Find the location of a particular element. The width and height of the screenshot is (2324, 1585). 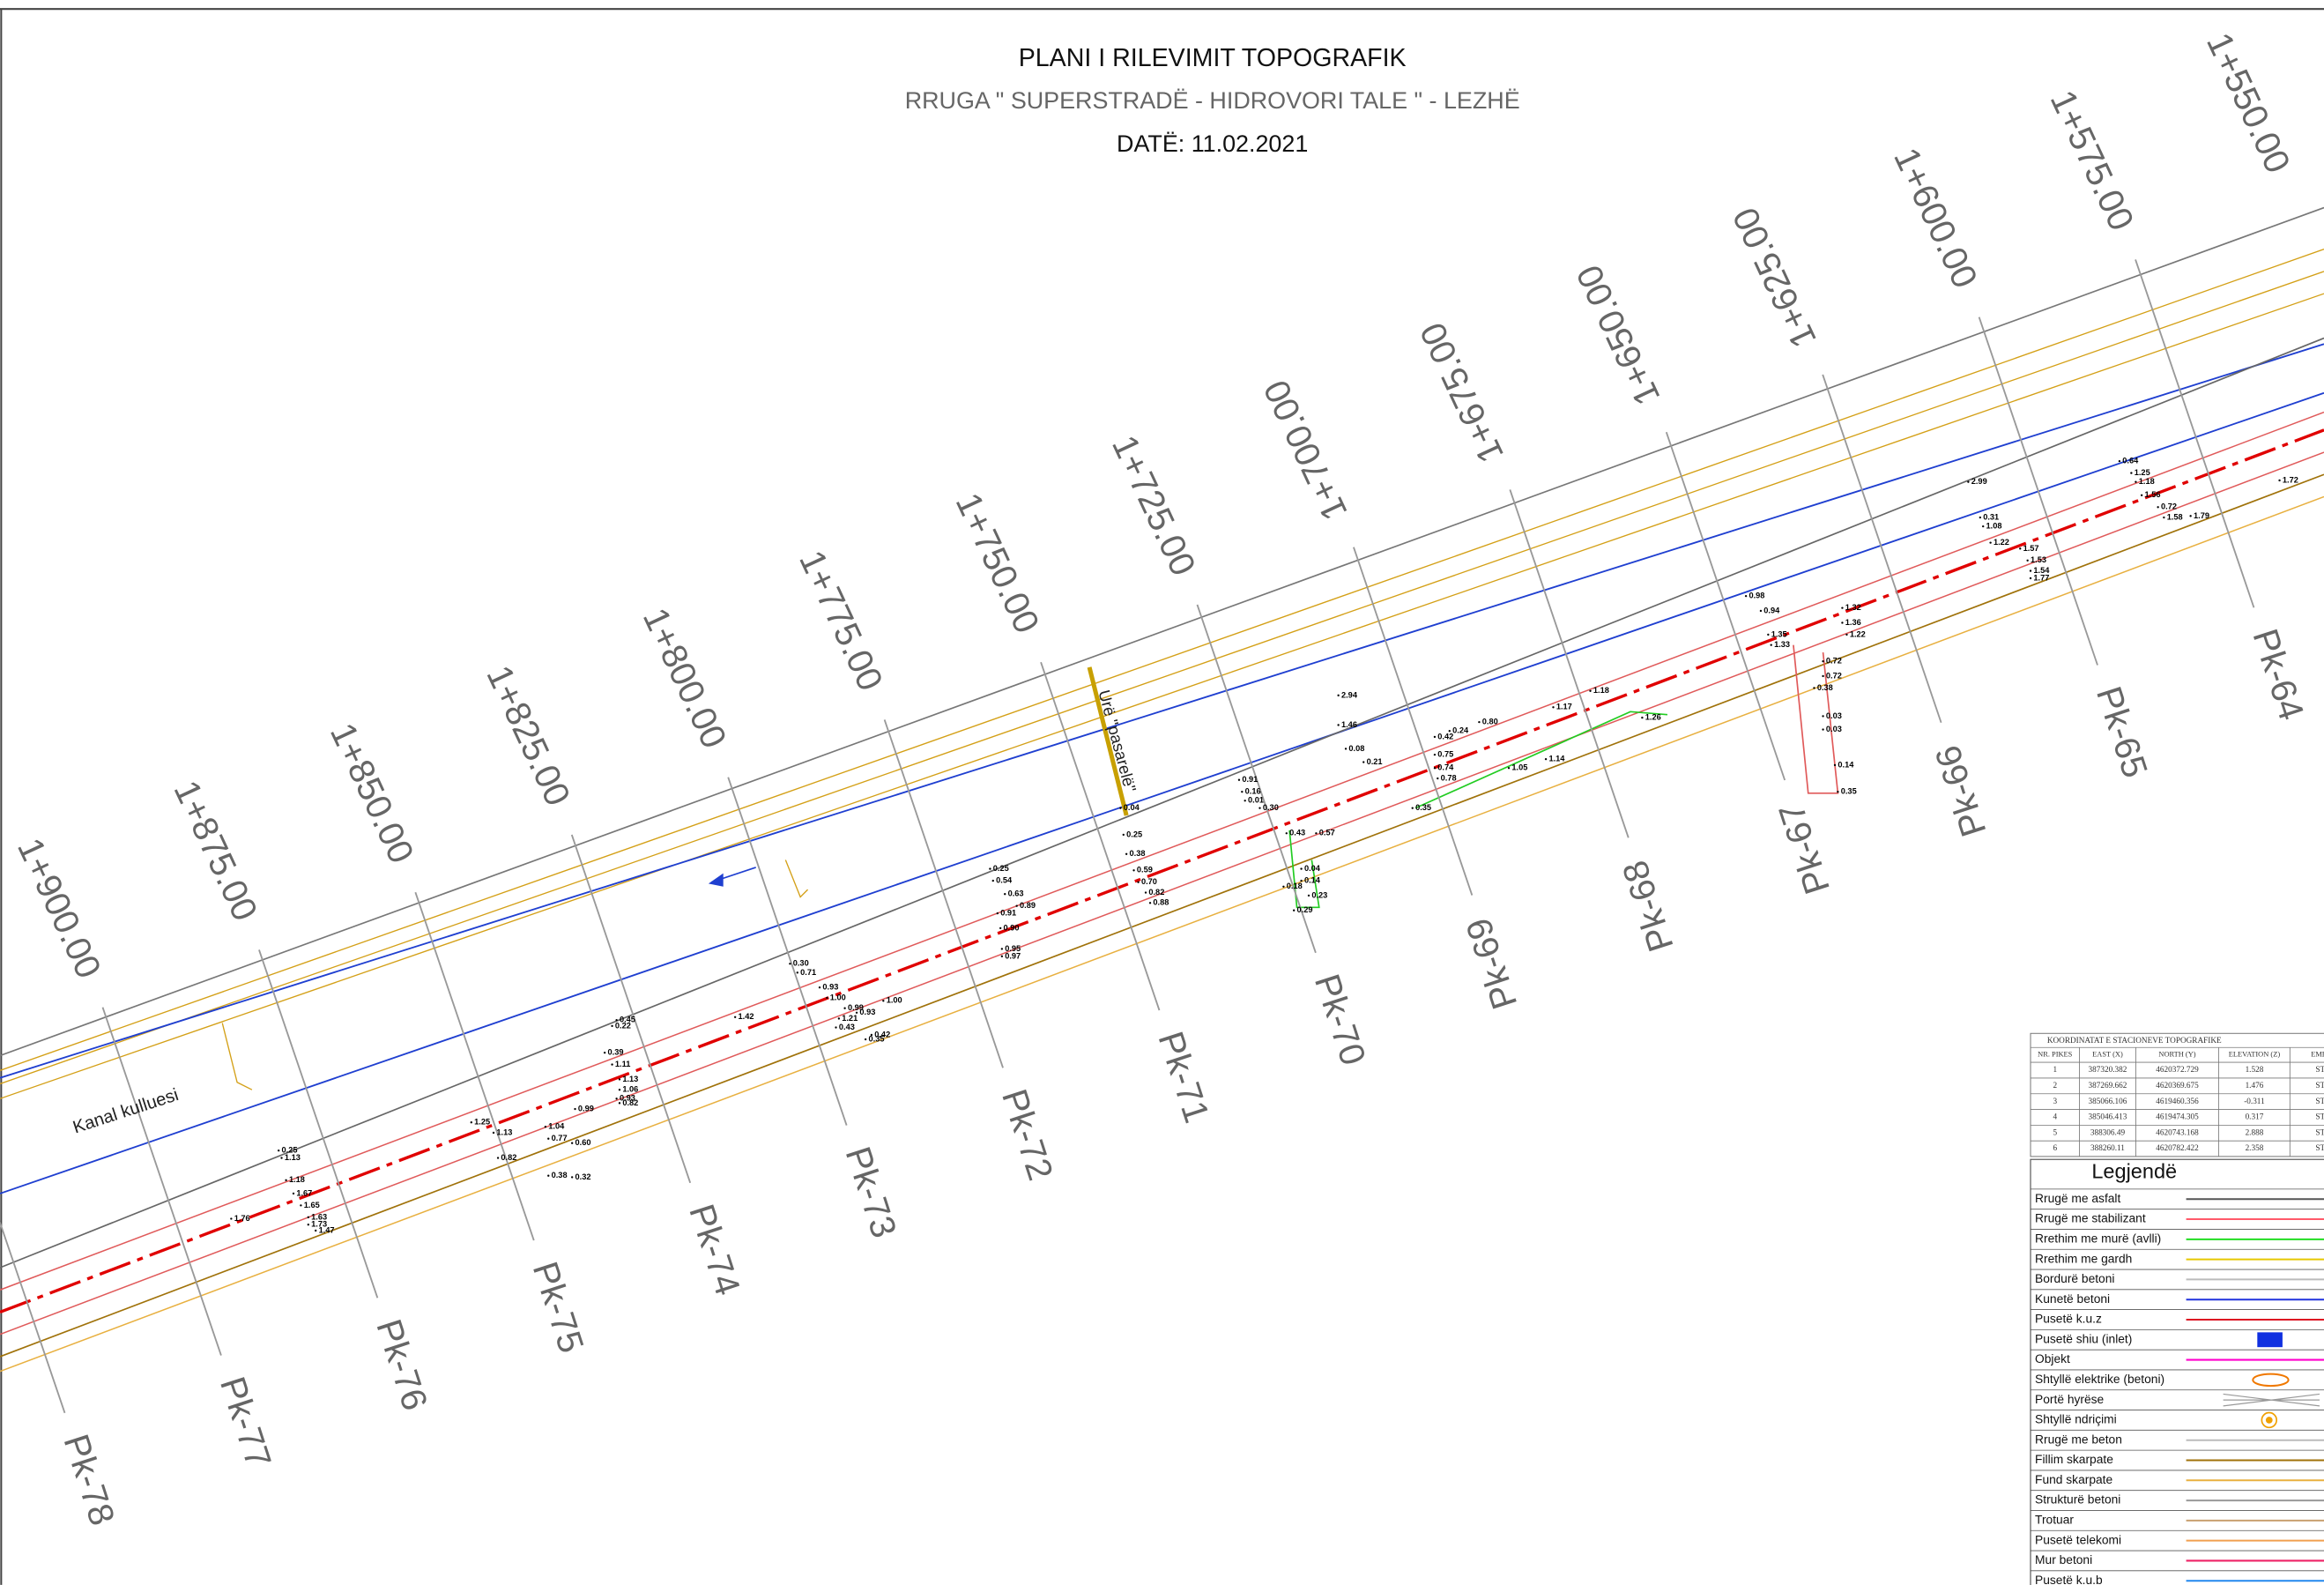

spot-elevation: 1.53 is located at coordinates (2039, 559).